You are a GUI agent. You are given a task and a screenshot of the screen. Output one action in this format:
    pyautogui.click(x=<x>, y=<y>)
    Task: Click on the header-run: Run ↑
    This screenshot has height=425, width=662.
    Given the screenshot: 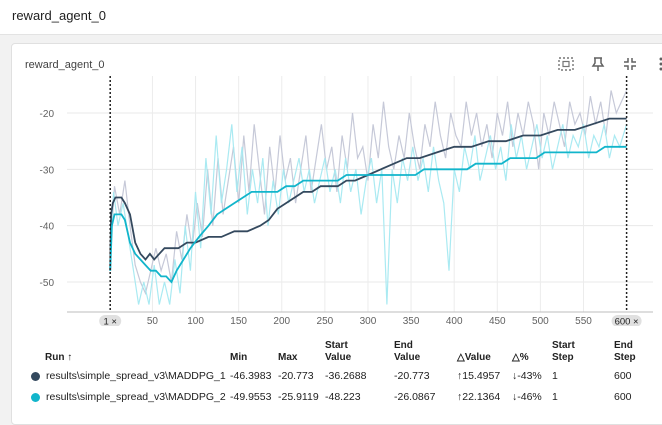 What is the action you would take?
    pyautogui.click(x=58, y=358)
    